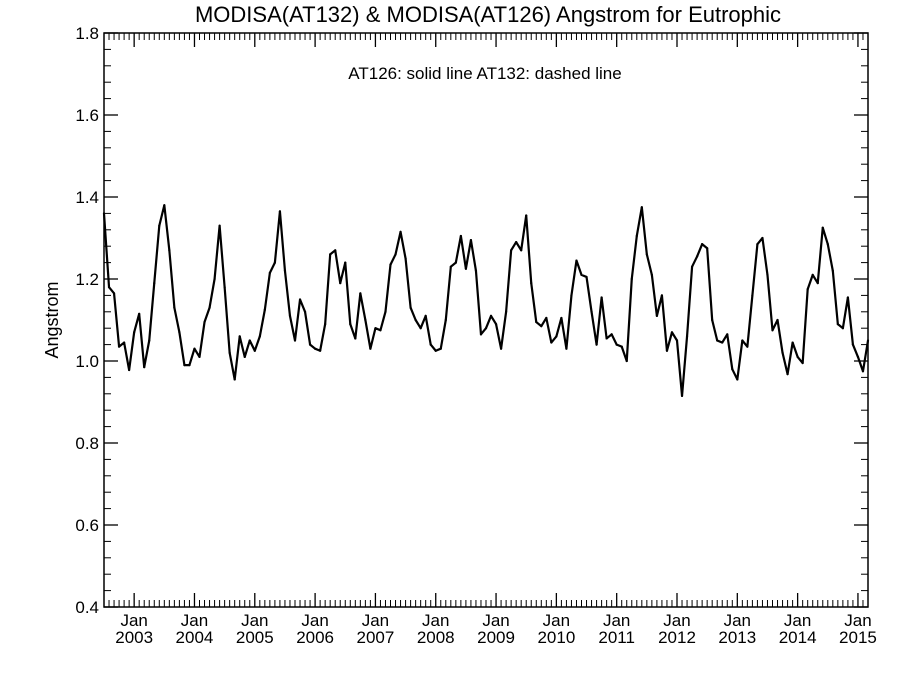  I want to click on x-tick-year-label: 2013, so click(737, 637).